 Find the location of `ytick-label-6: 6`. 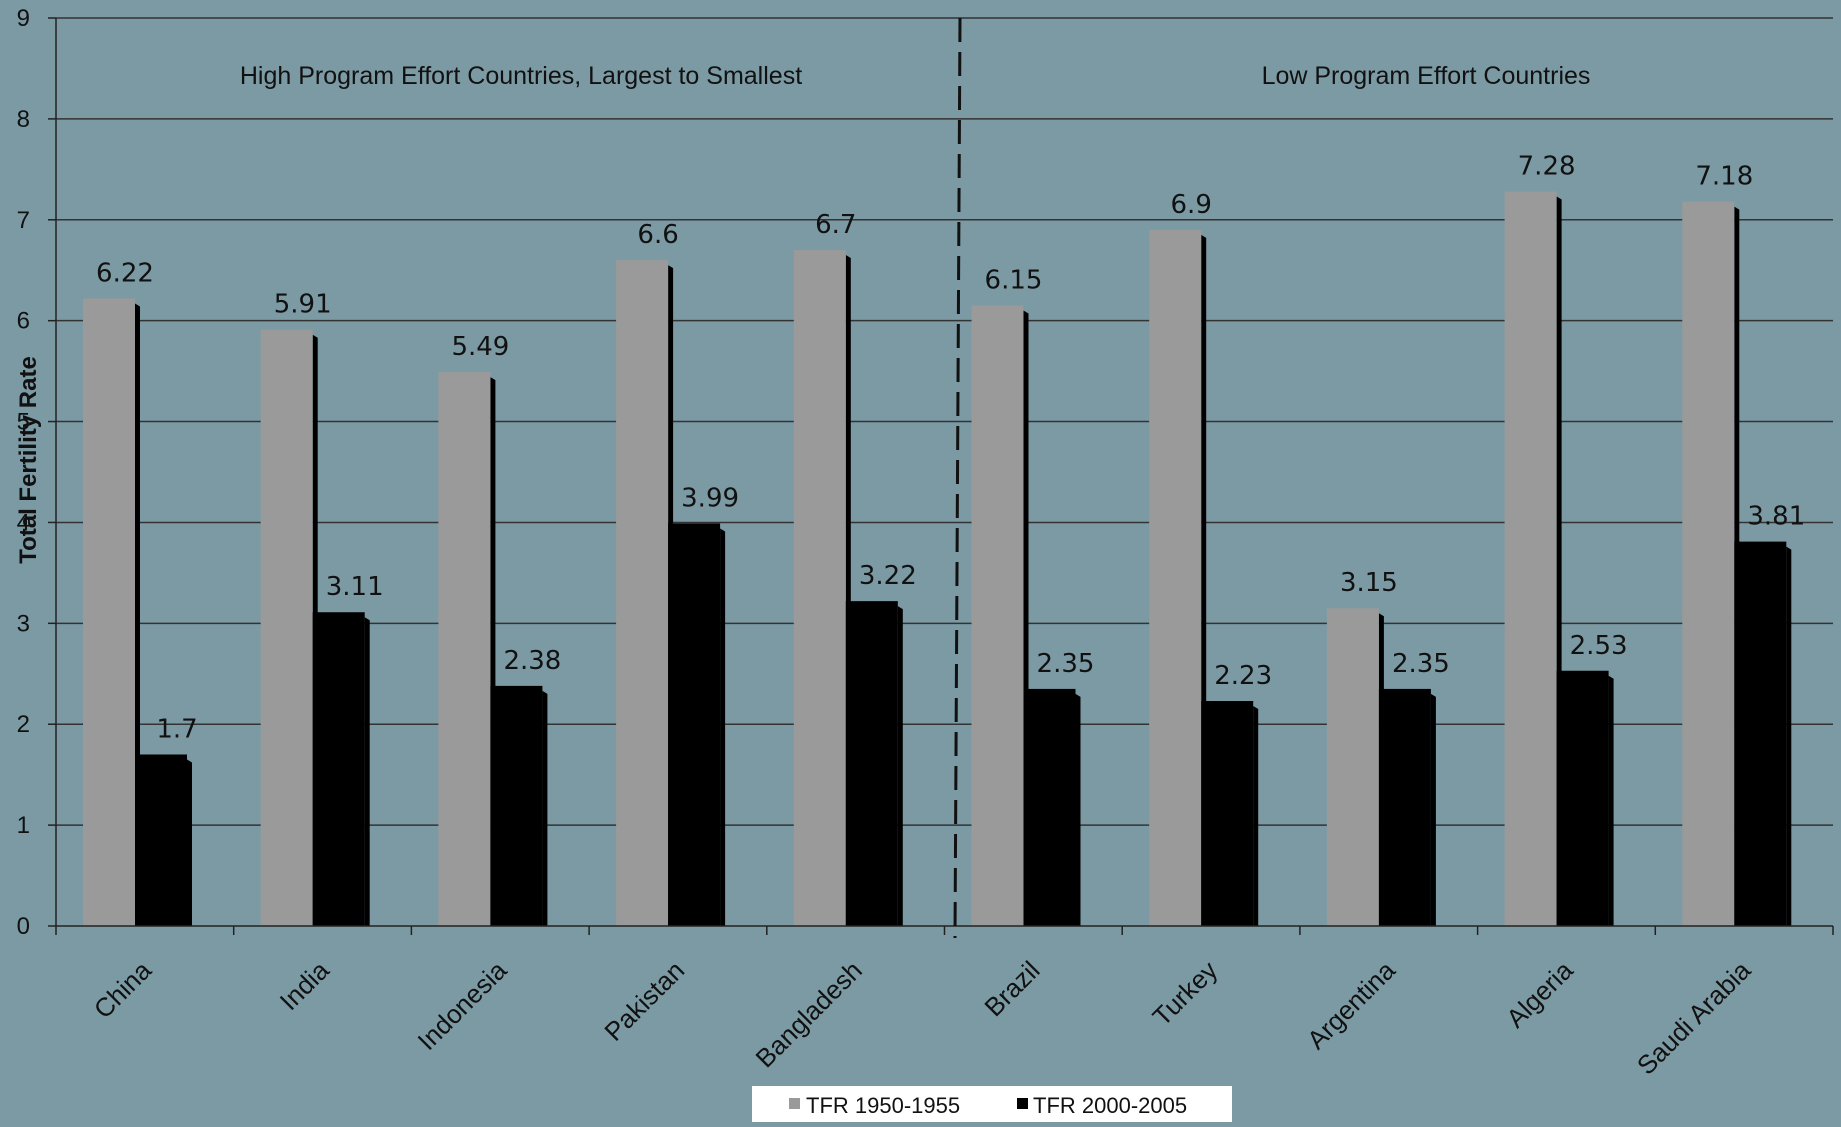

ytick-label-6: 6 is located at coordinates (23, 321).